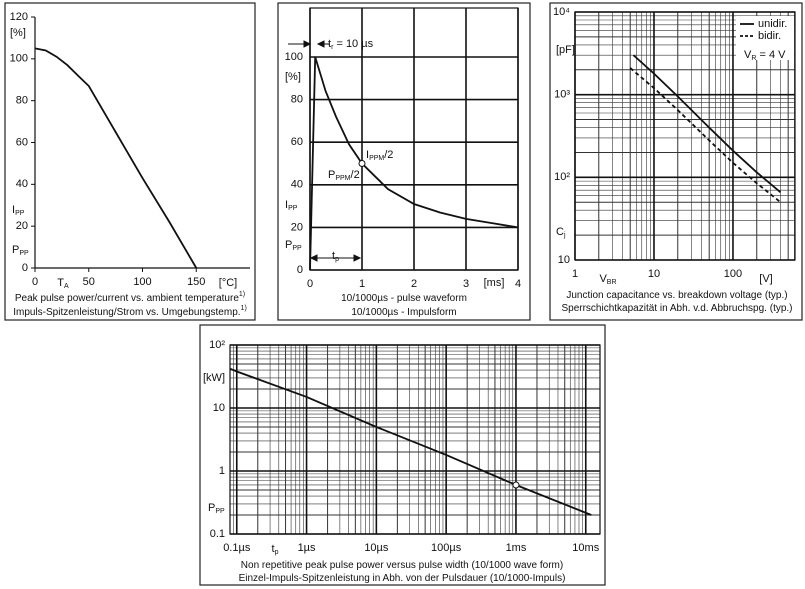 The height and width of the screenshot is (589, 805). Describe the element at coordinates (294, 57) in the screenshot. I see `y-tick-label: 100` at that location.